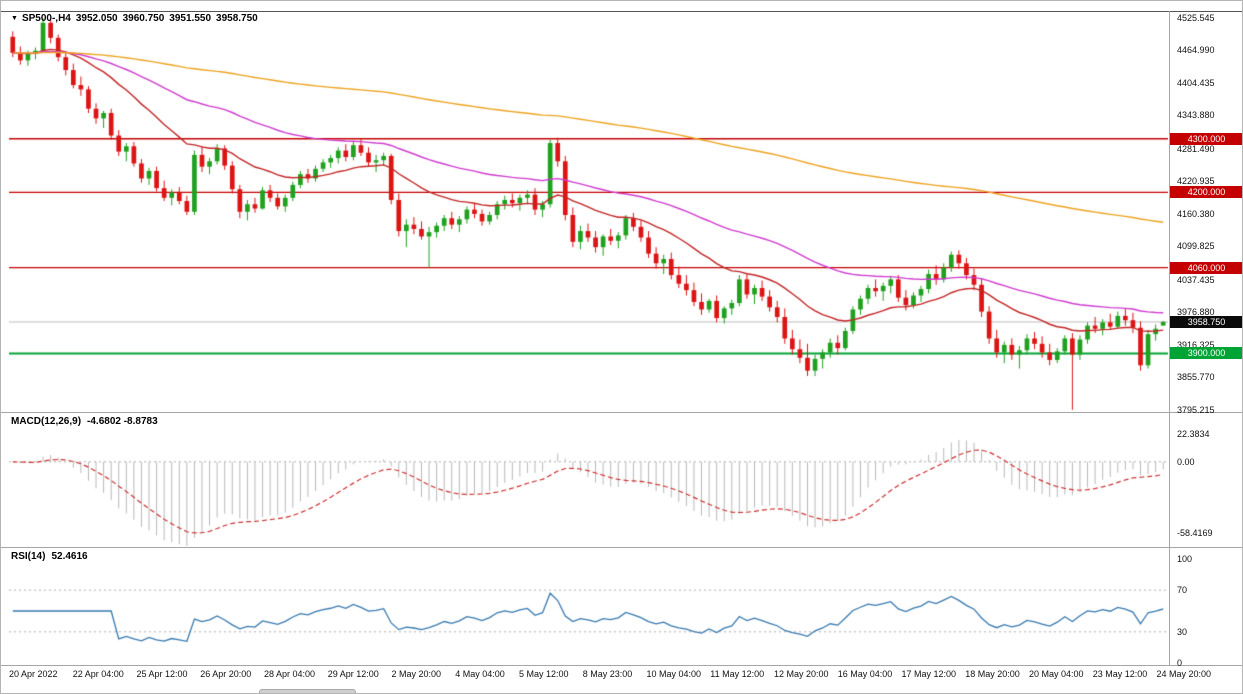 This screenshot has height=694, width=1243. What do you see at coordinates (1196, 181) in the screenshot?
I see `price-axis-tick: 4220.935` at bounding box center [1196, 181].